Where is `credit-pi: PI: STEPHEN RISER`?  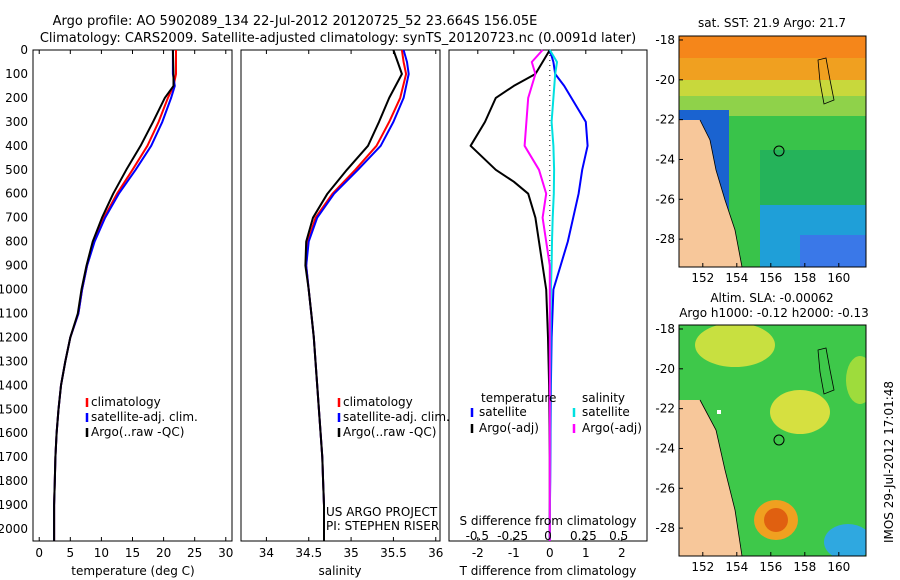
credit-pi: PI: STEPHEN RISER is located at coordinates (382, 526).